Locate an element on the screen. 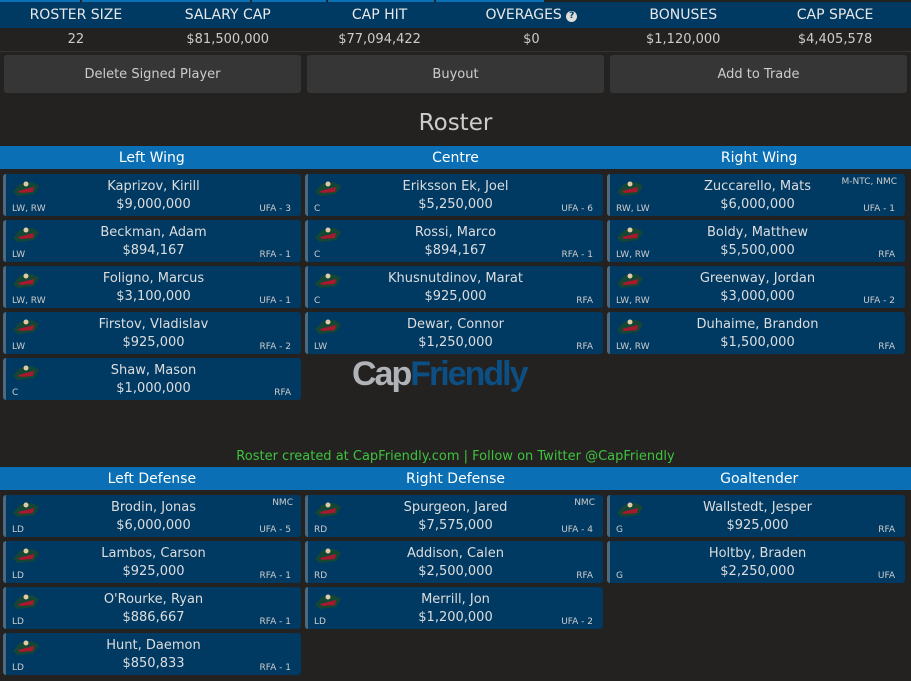  contract-status: UFA - 2 is located at coordinates (879, 301).